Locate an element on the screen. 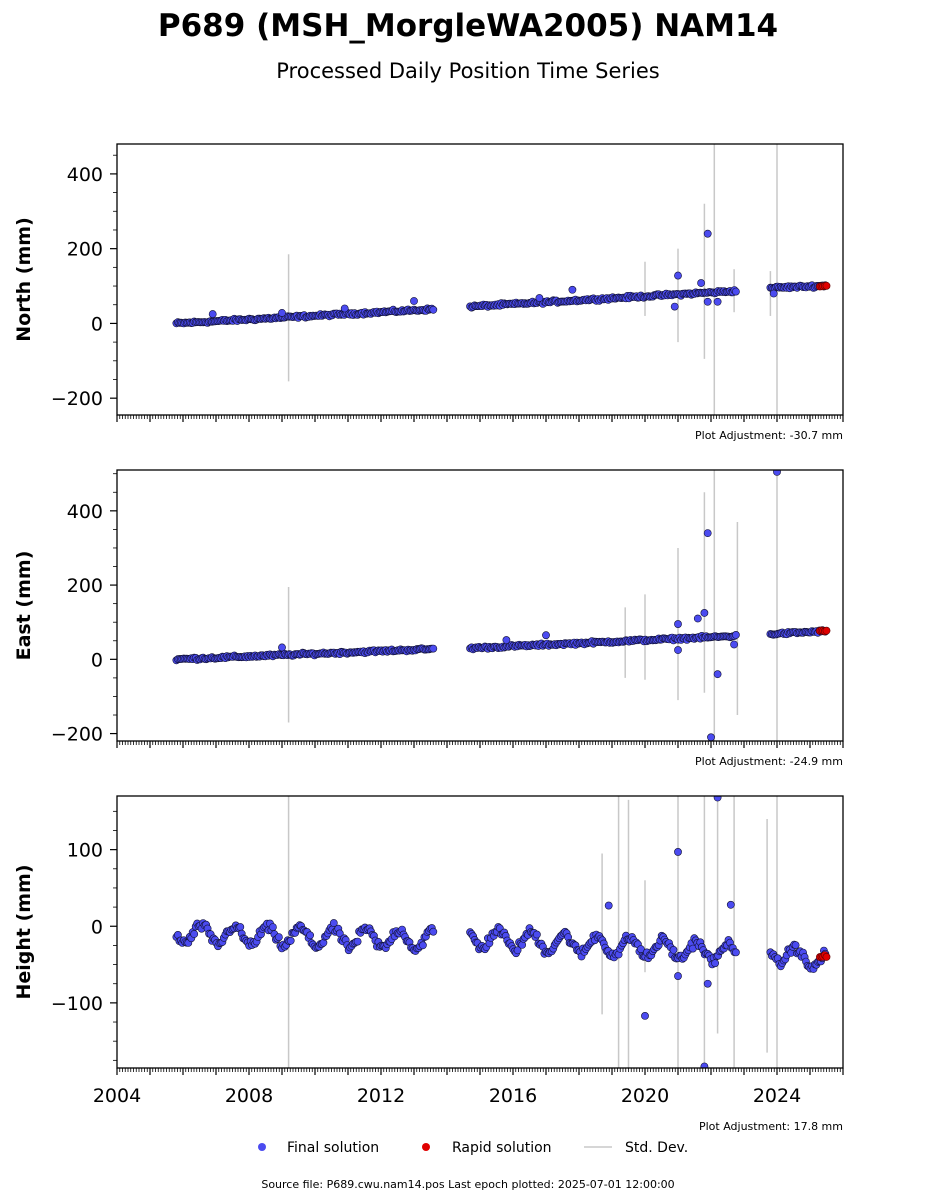  plot-adjustment-label: Plot Adjustment: -30.7 mm is located at coordinates (769, 435).